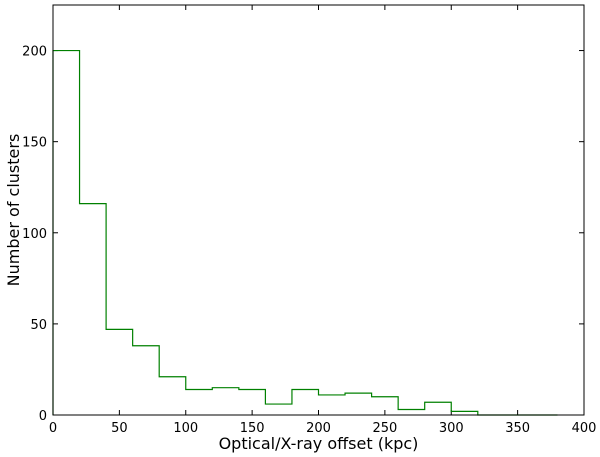 The height and width of the screenshot is (457, 600). I want to click on y-tick-label: 100, so click(34, 234).